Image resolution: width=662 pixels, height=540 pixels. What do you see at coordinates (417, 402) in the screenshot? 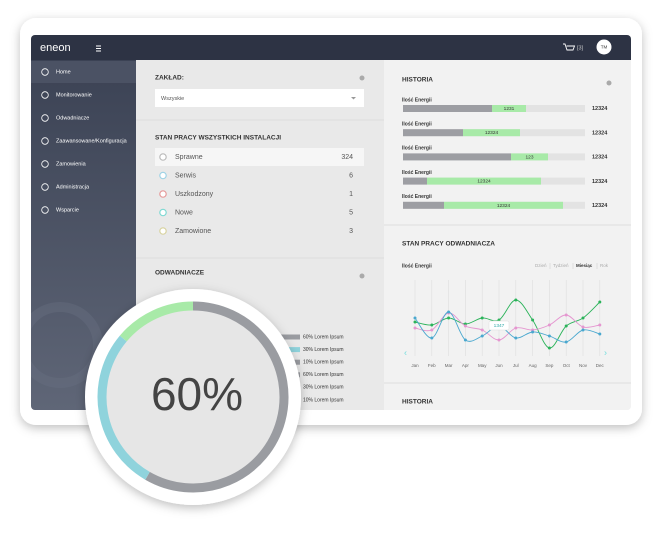
I see `history2-title: HISTORIA` at bounding box center [417, 402].